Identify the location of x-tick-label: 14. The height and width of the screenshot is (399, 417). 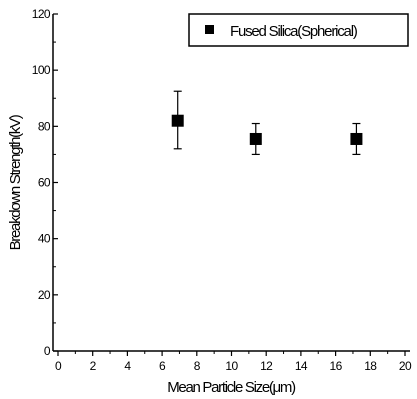
(301, 366).